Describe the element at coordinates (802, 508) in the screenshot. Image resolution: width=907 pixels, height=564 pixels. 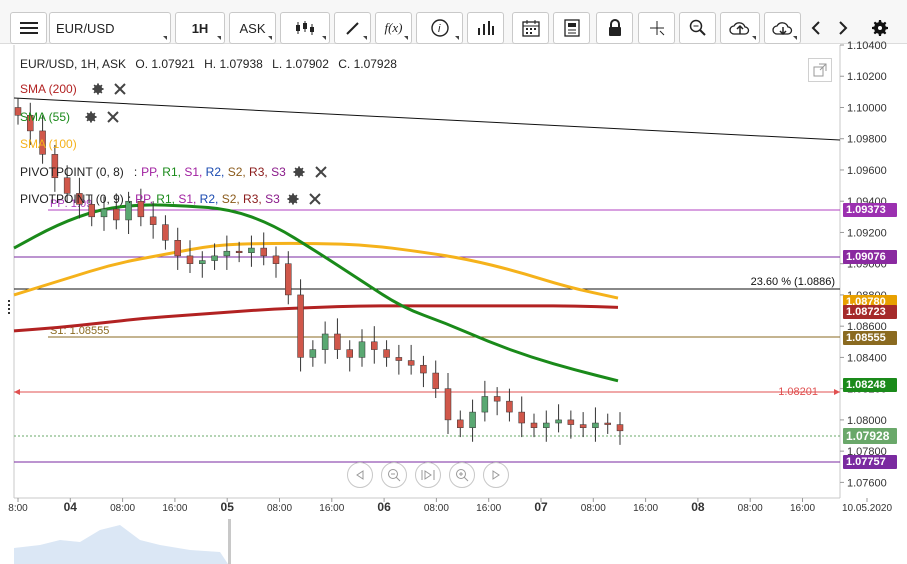
I see `x-tick-label: 16:00` at that location.